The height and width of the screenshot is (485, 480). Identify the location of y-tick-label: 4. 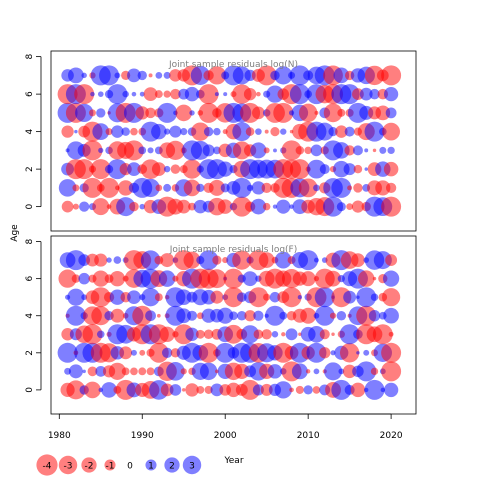
(30, 131).